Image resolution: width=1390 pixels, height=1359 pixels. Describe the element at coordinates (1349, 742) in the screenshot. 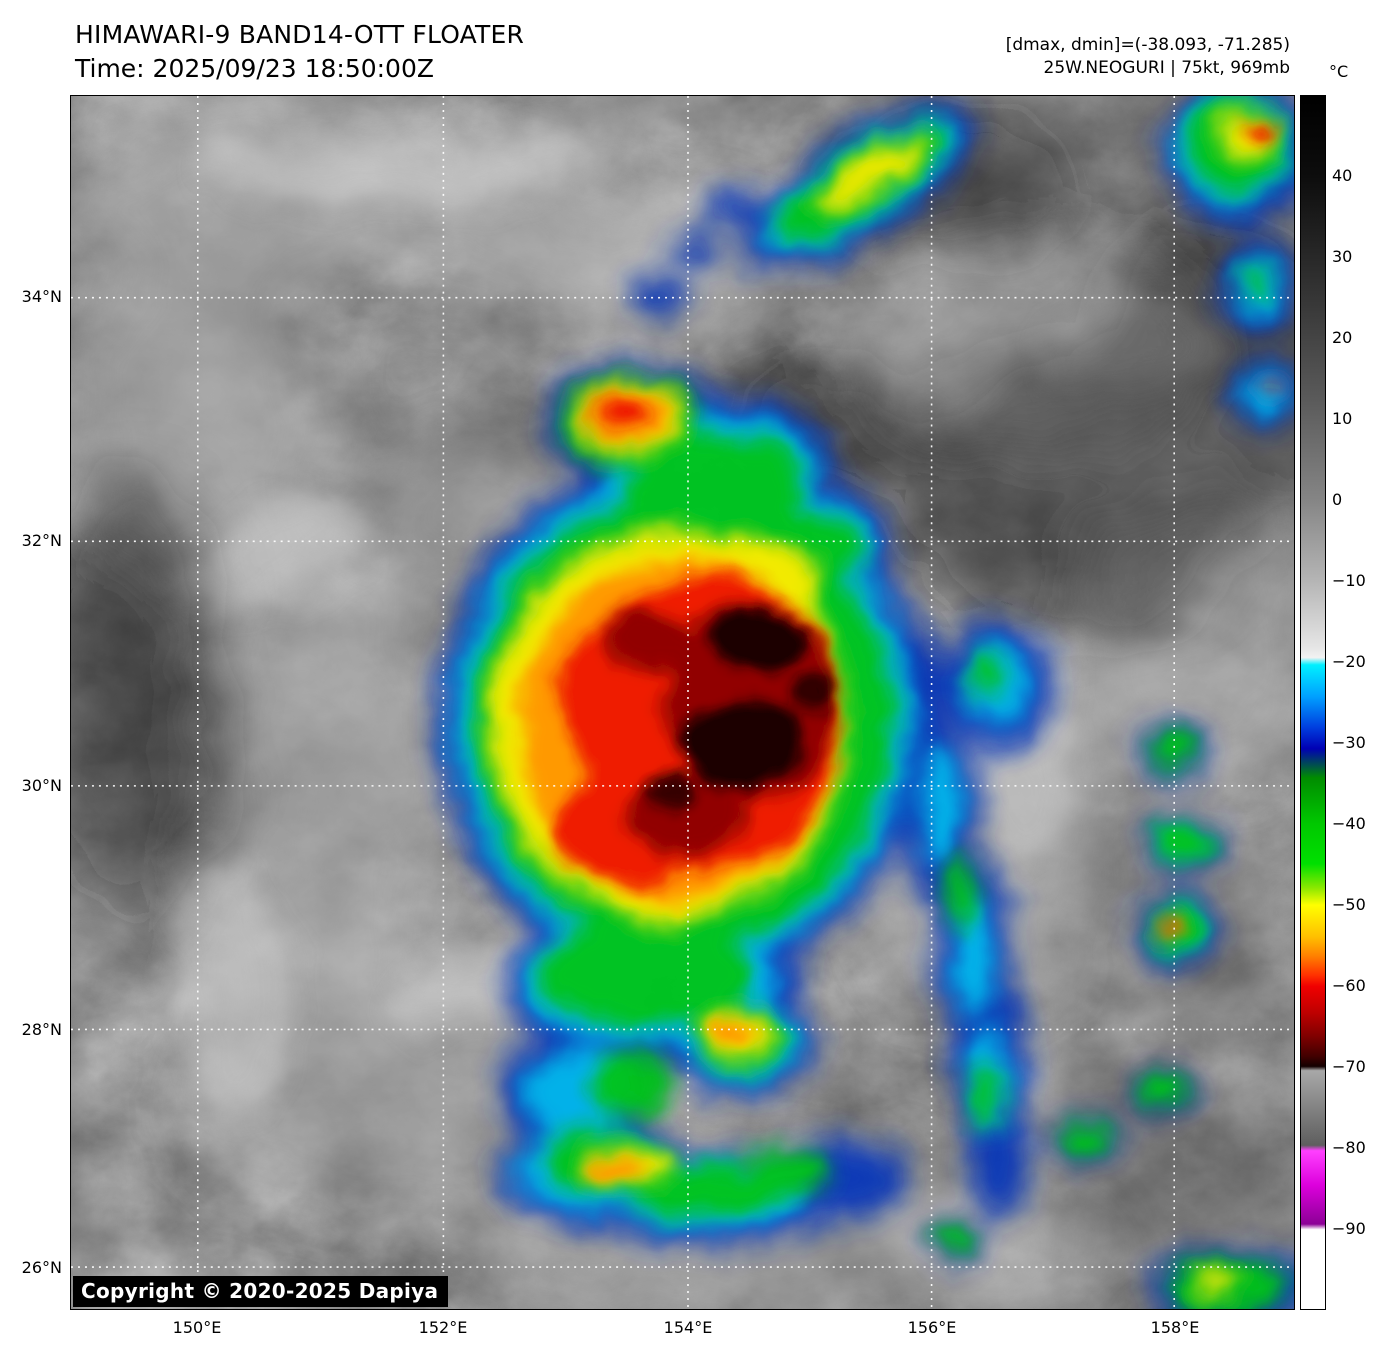

I see `colorbar-tick-label: −30` at that location.